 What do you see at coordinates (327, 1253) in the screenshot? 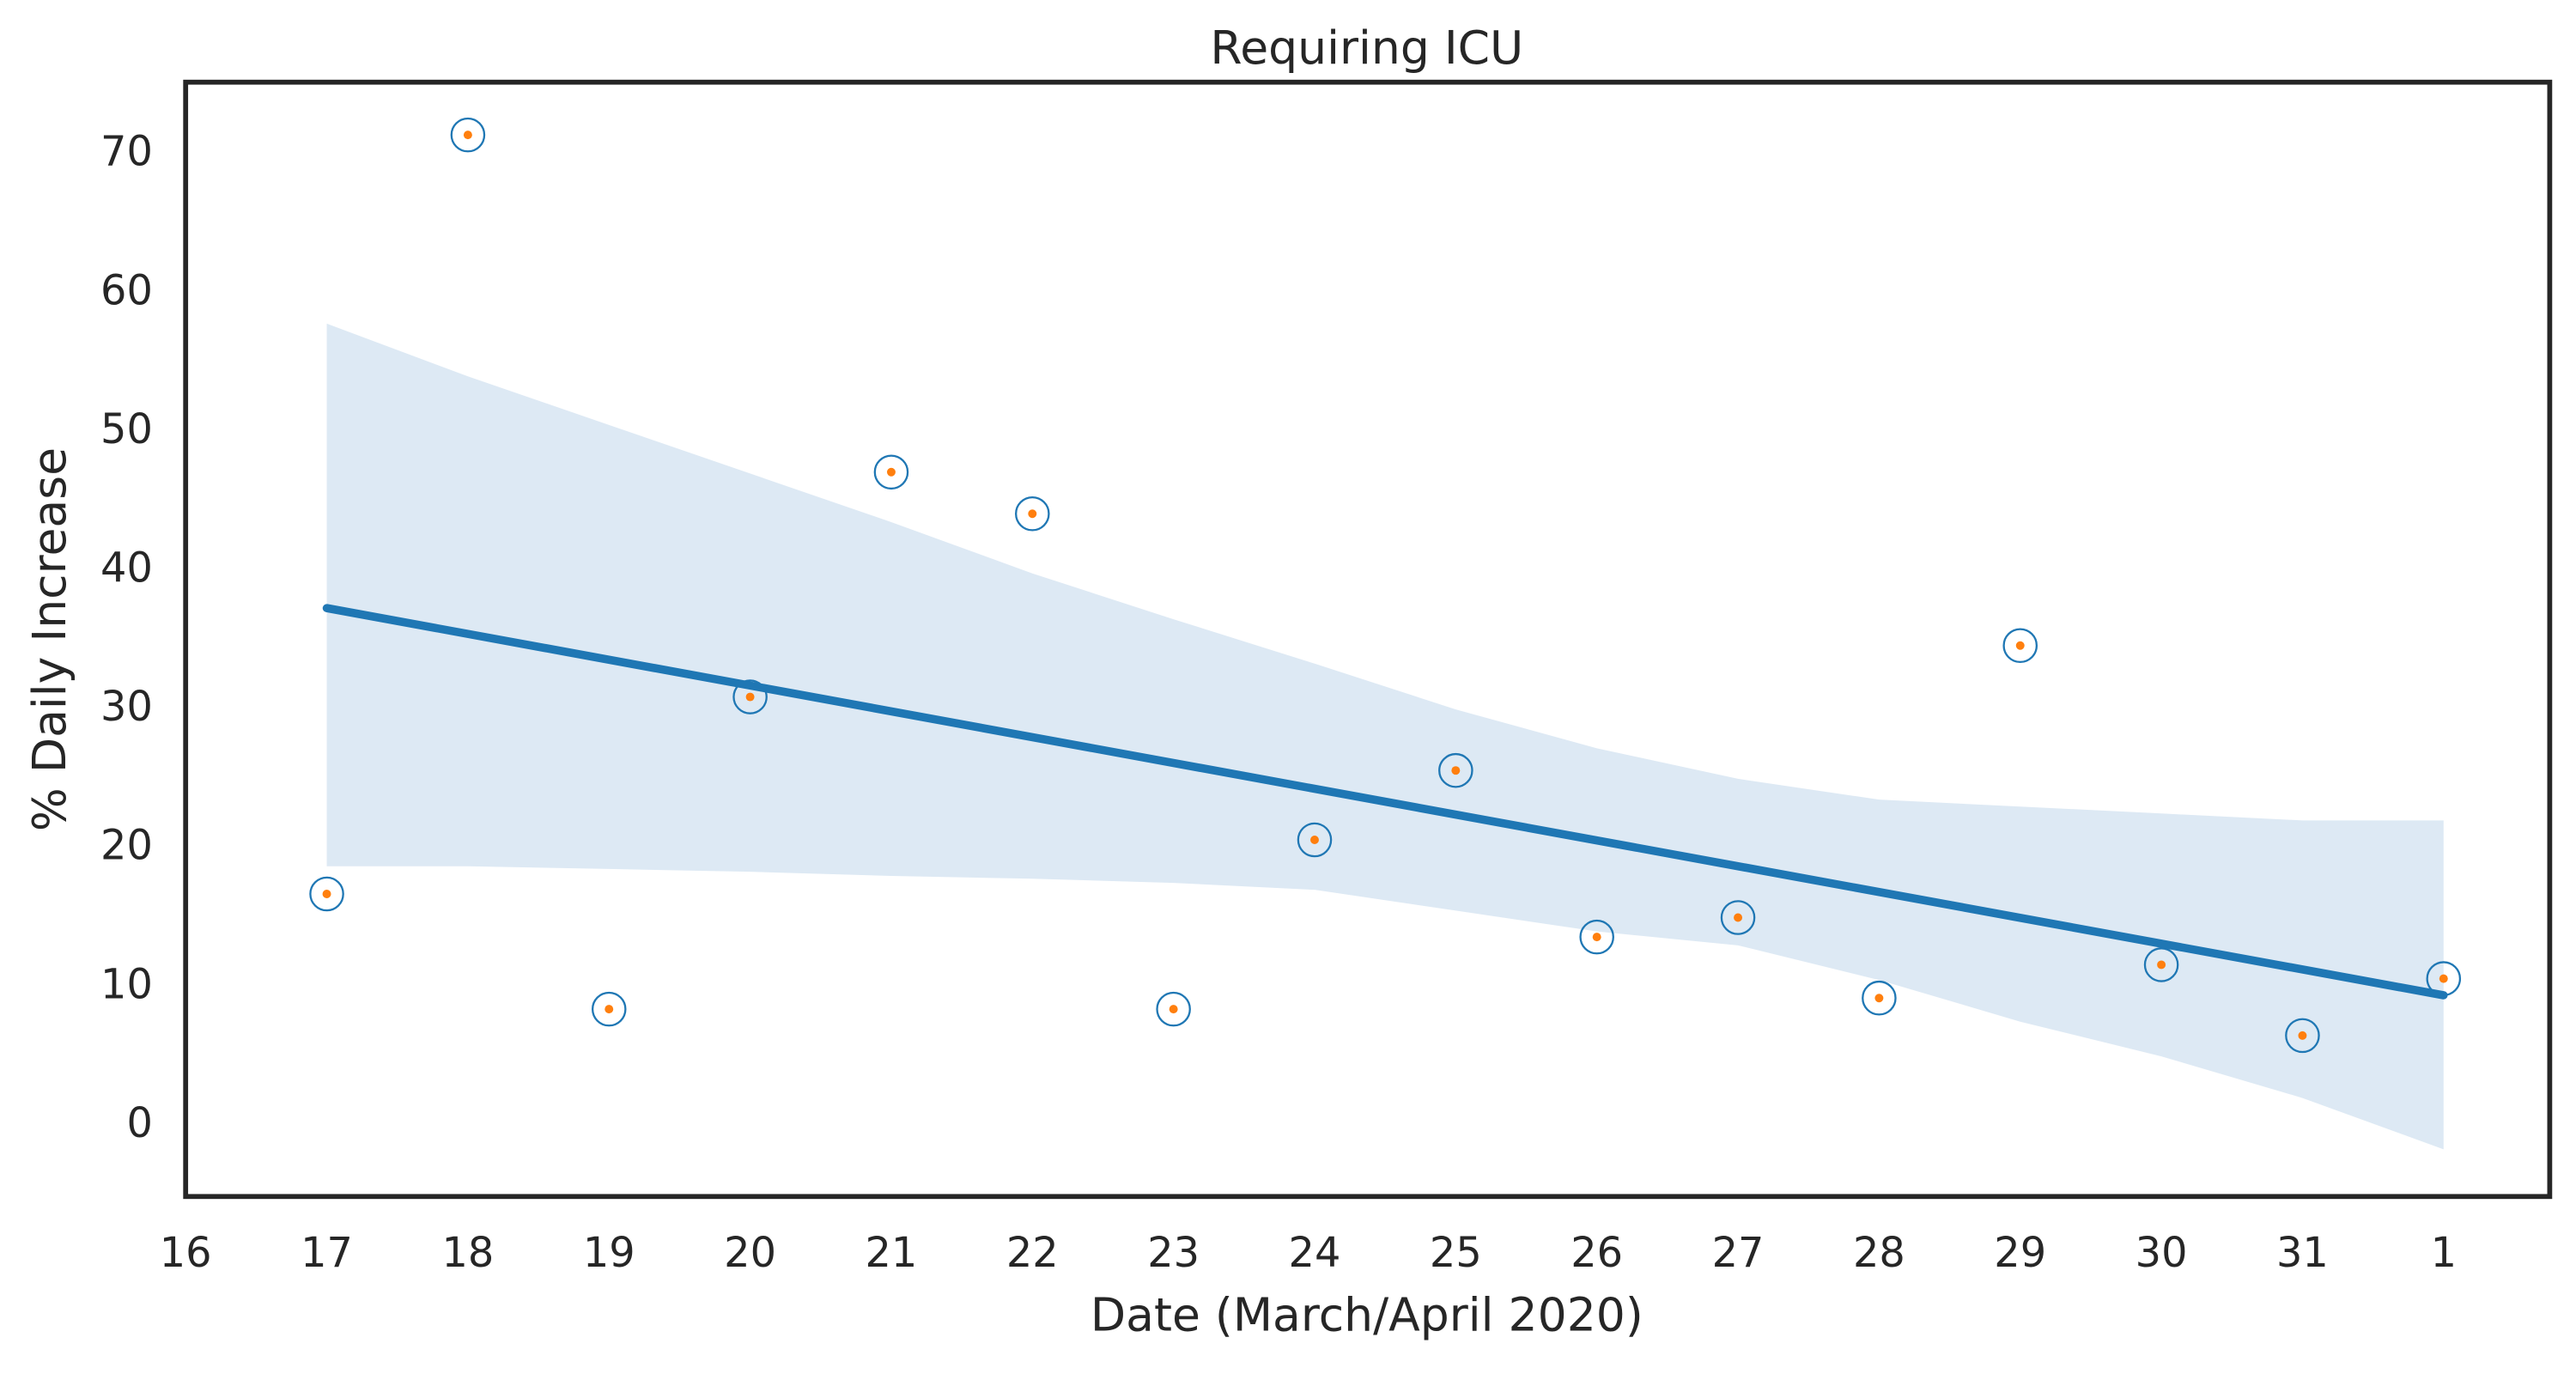
I see `x-tick-label: 17` at bounding box center [327, 1253].